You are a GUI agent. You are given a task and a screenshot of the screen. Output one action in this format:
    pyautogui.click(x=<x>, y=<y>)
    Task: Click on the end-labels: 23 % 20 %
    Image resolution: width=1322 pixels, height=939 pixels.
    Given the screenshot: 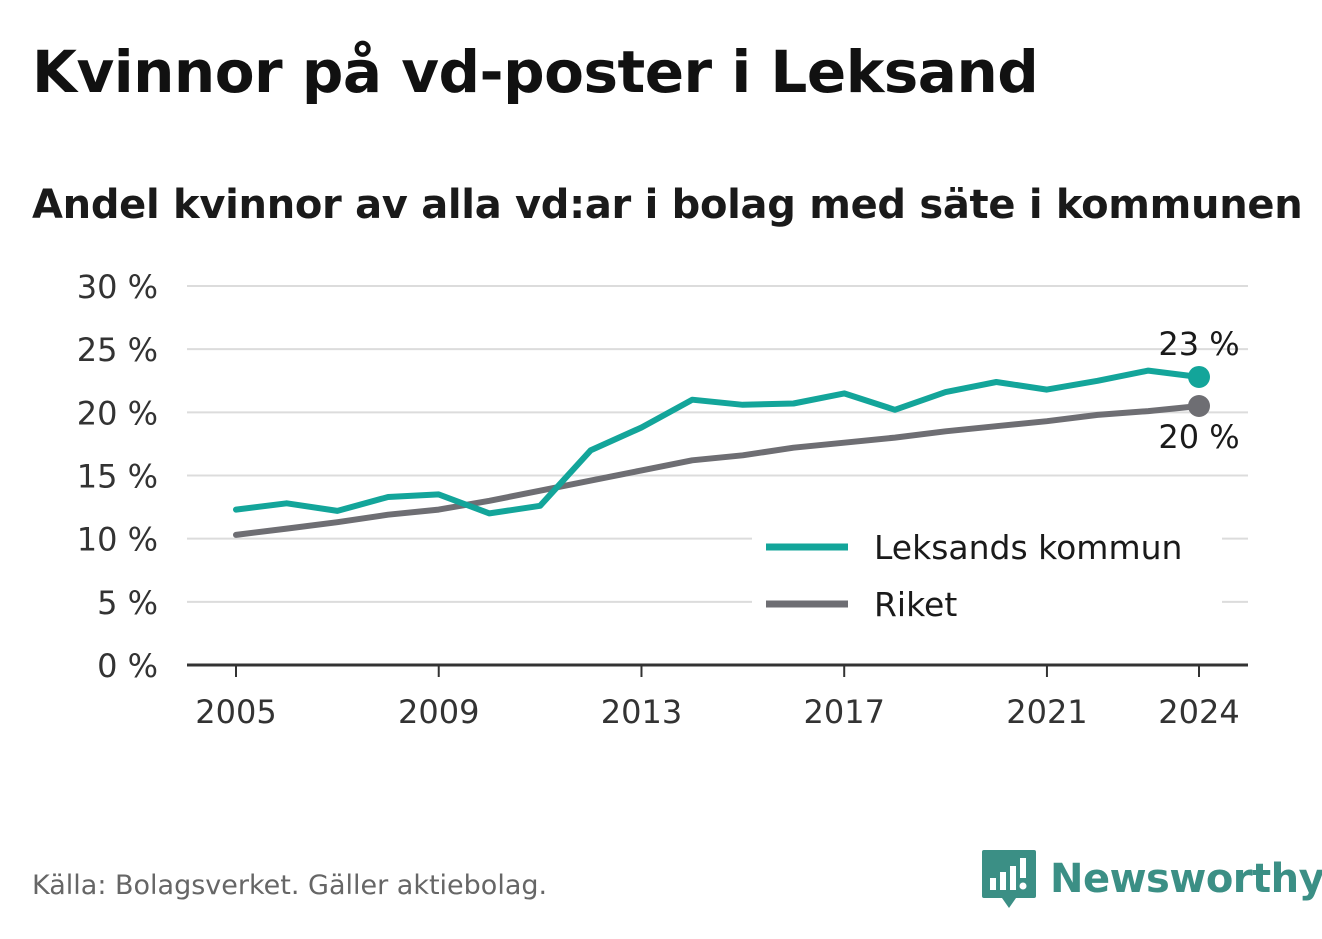 What is the action you would take?
    pyautogui.click(x=1198, y=390)
    